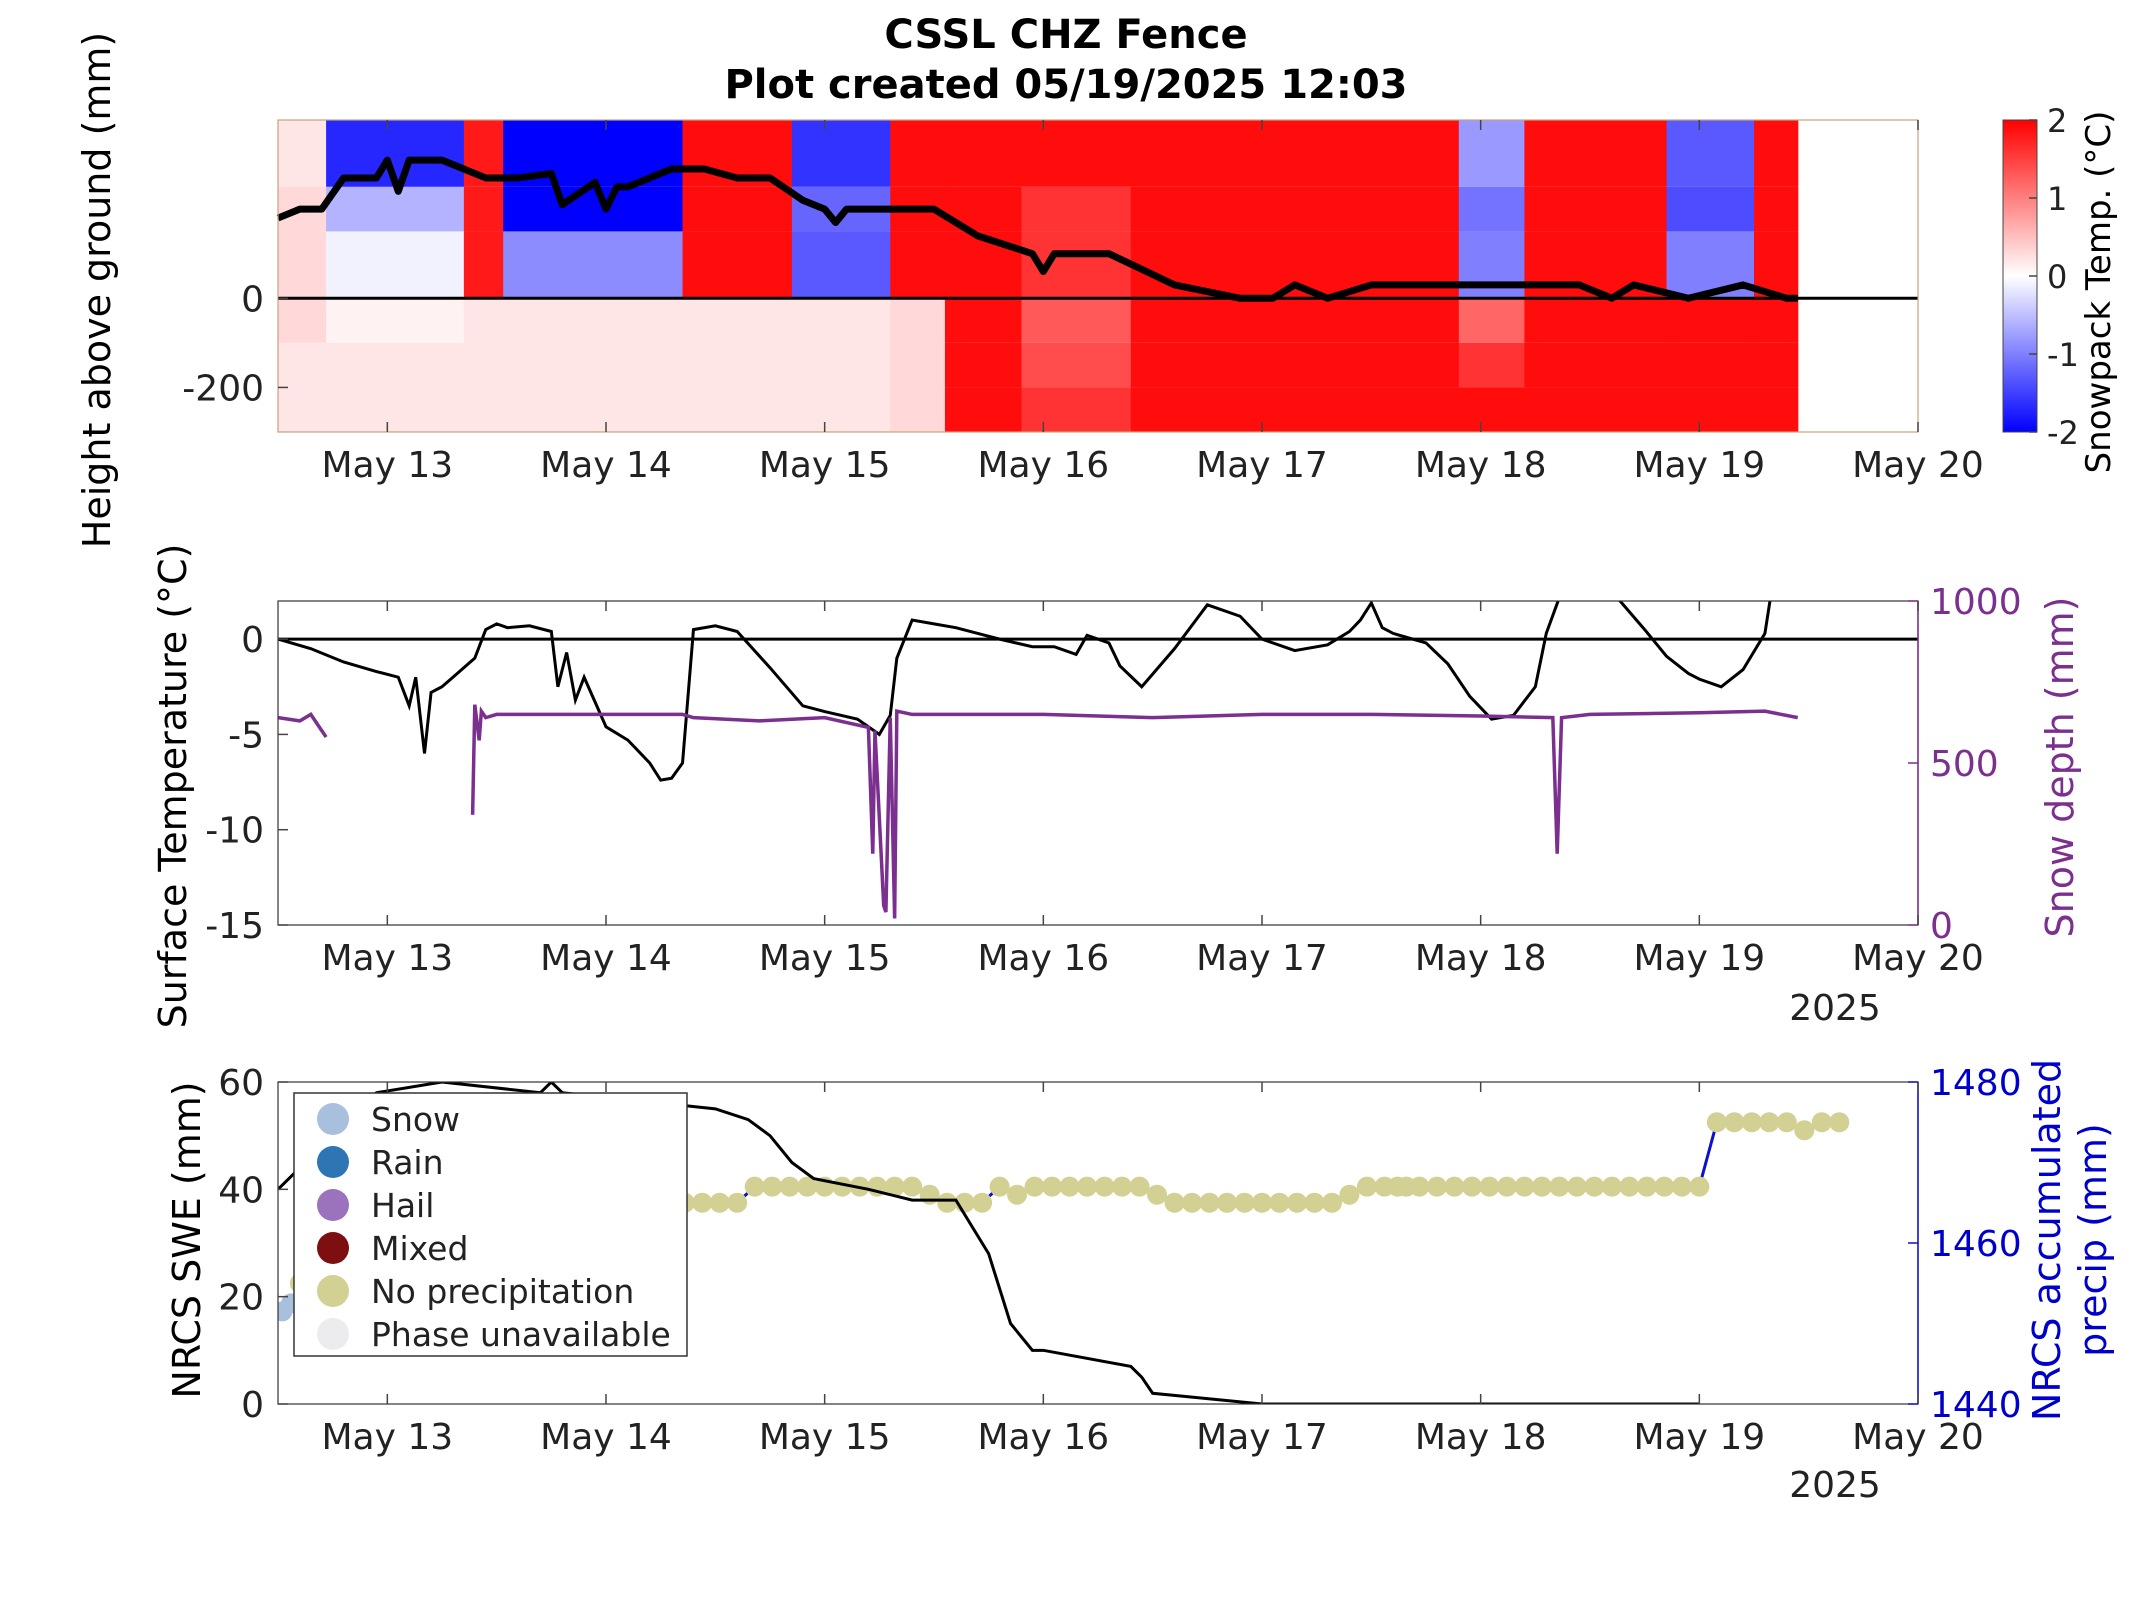  Describe the element at coordinates (407, 1162) in the screenshot. I see `legend-label: Rain` at that location.